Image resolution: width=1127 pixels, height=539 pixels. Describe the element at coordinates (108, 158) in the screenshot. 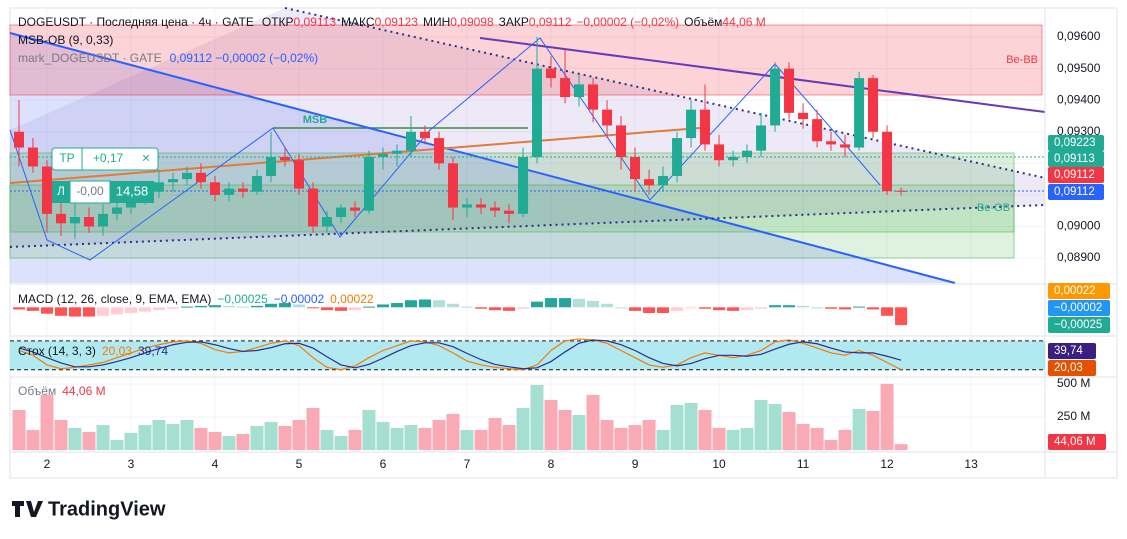

I see `tp-value: +0,17` at that location.